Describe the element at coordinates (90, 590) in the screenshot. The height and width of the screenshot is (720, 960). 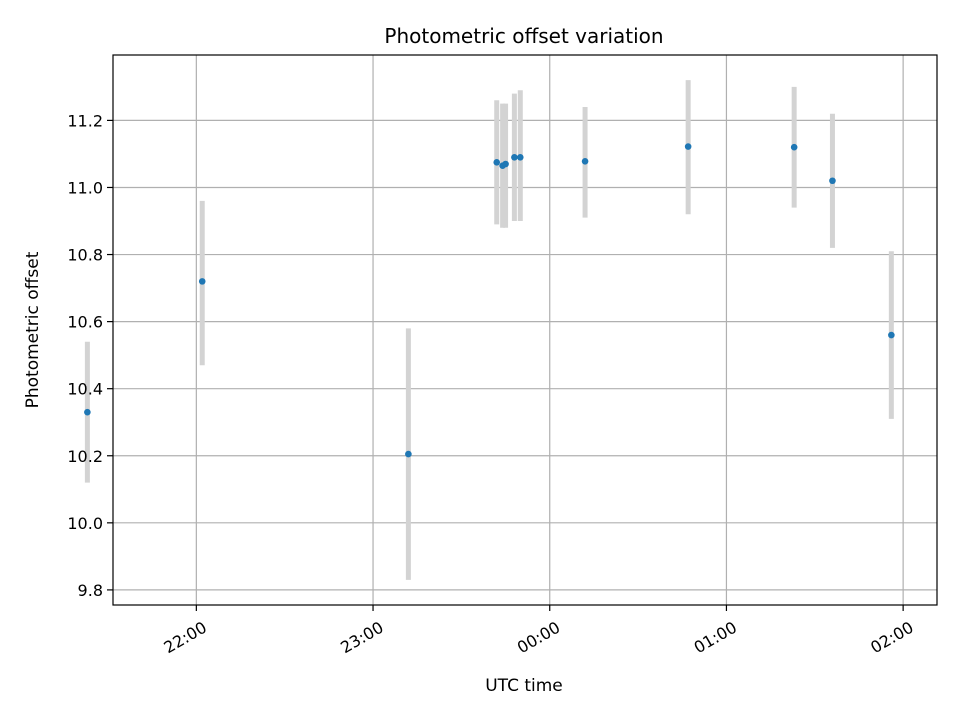
I see `y-tick-label: 9.8` at that location.